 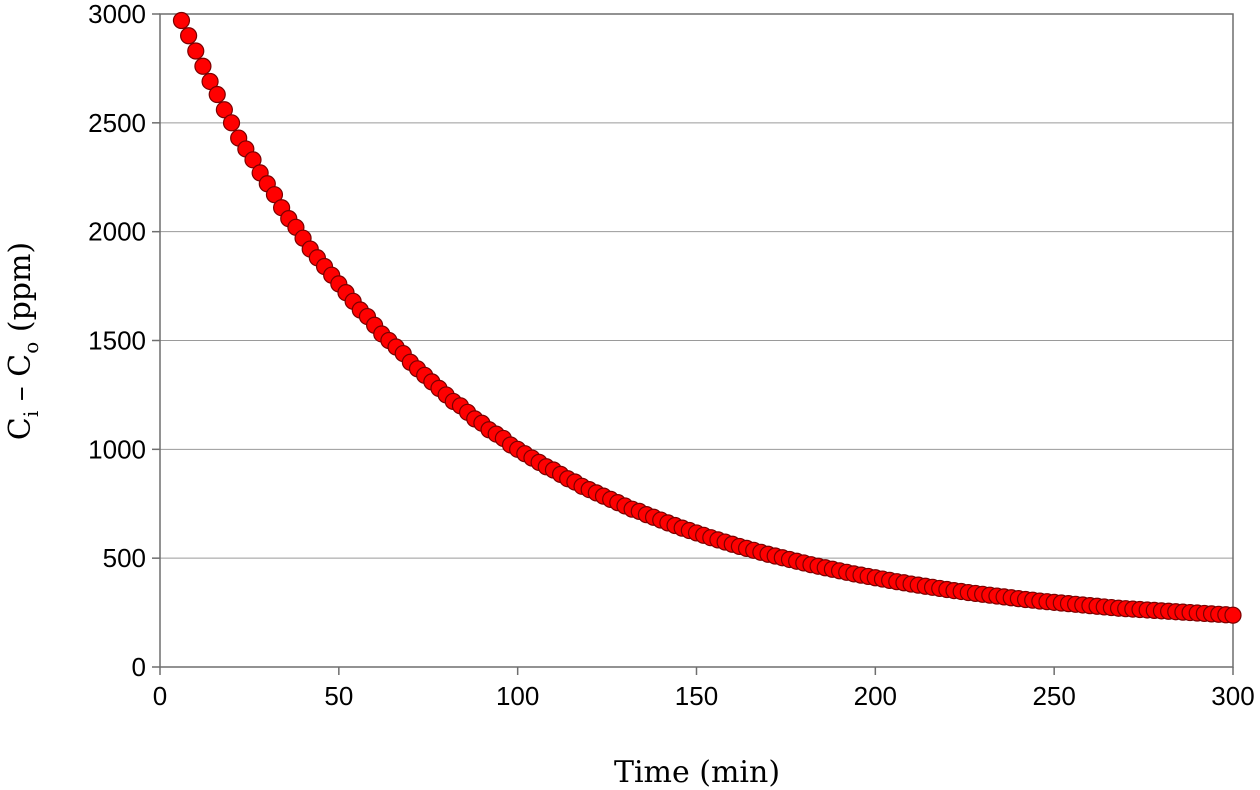 What do you see at coordinates (160, 696) in the screenshot?
I see `x-tick-label: 0` at bounding box center [160, 696].